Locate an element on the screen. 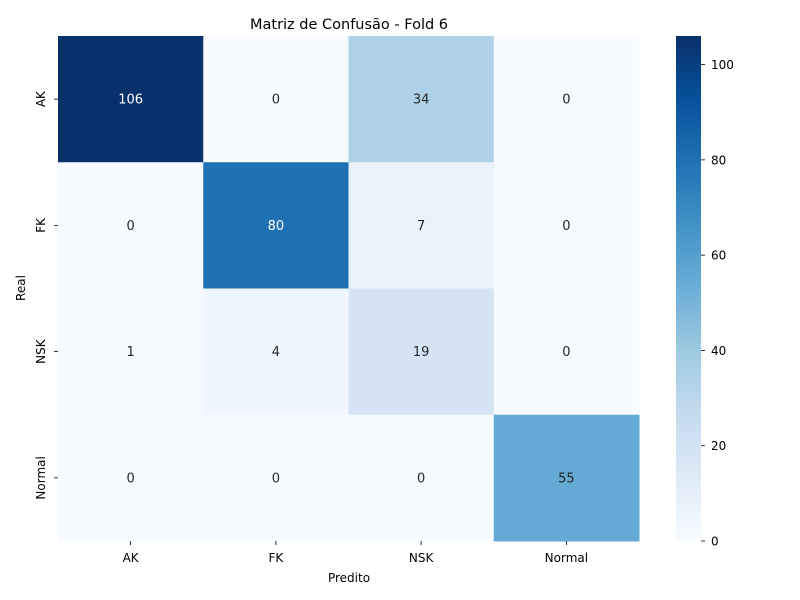 The width and height of the screenshot is (800, 600). cell-value-label: 7 is located at coordinates (421, 226).